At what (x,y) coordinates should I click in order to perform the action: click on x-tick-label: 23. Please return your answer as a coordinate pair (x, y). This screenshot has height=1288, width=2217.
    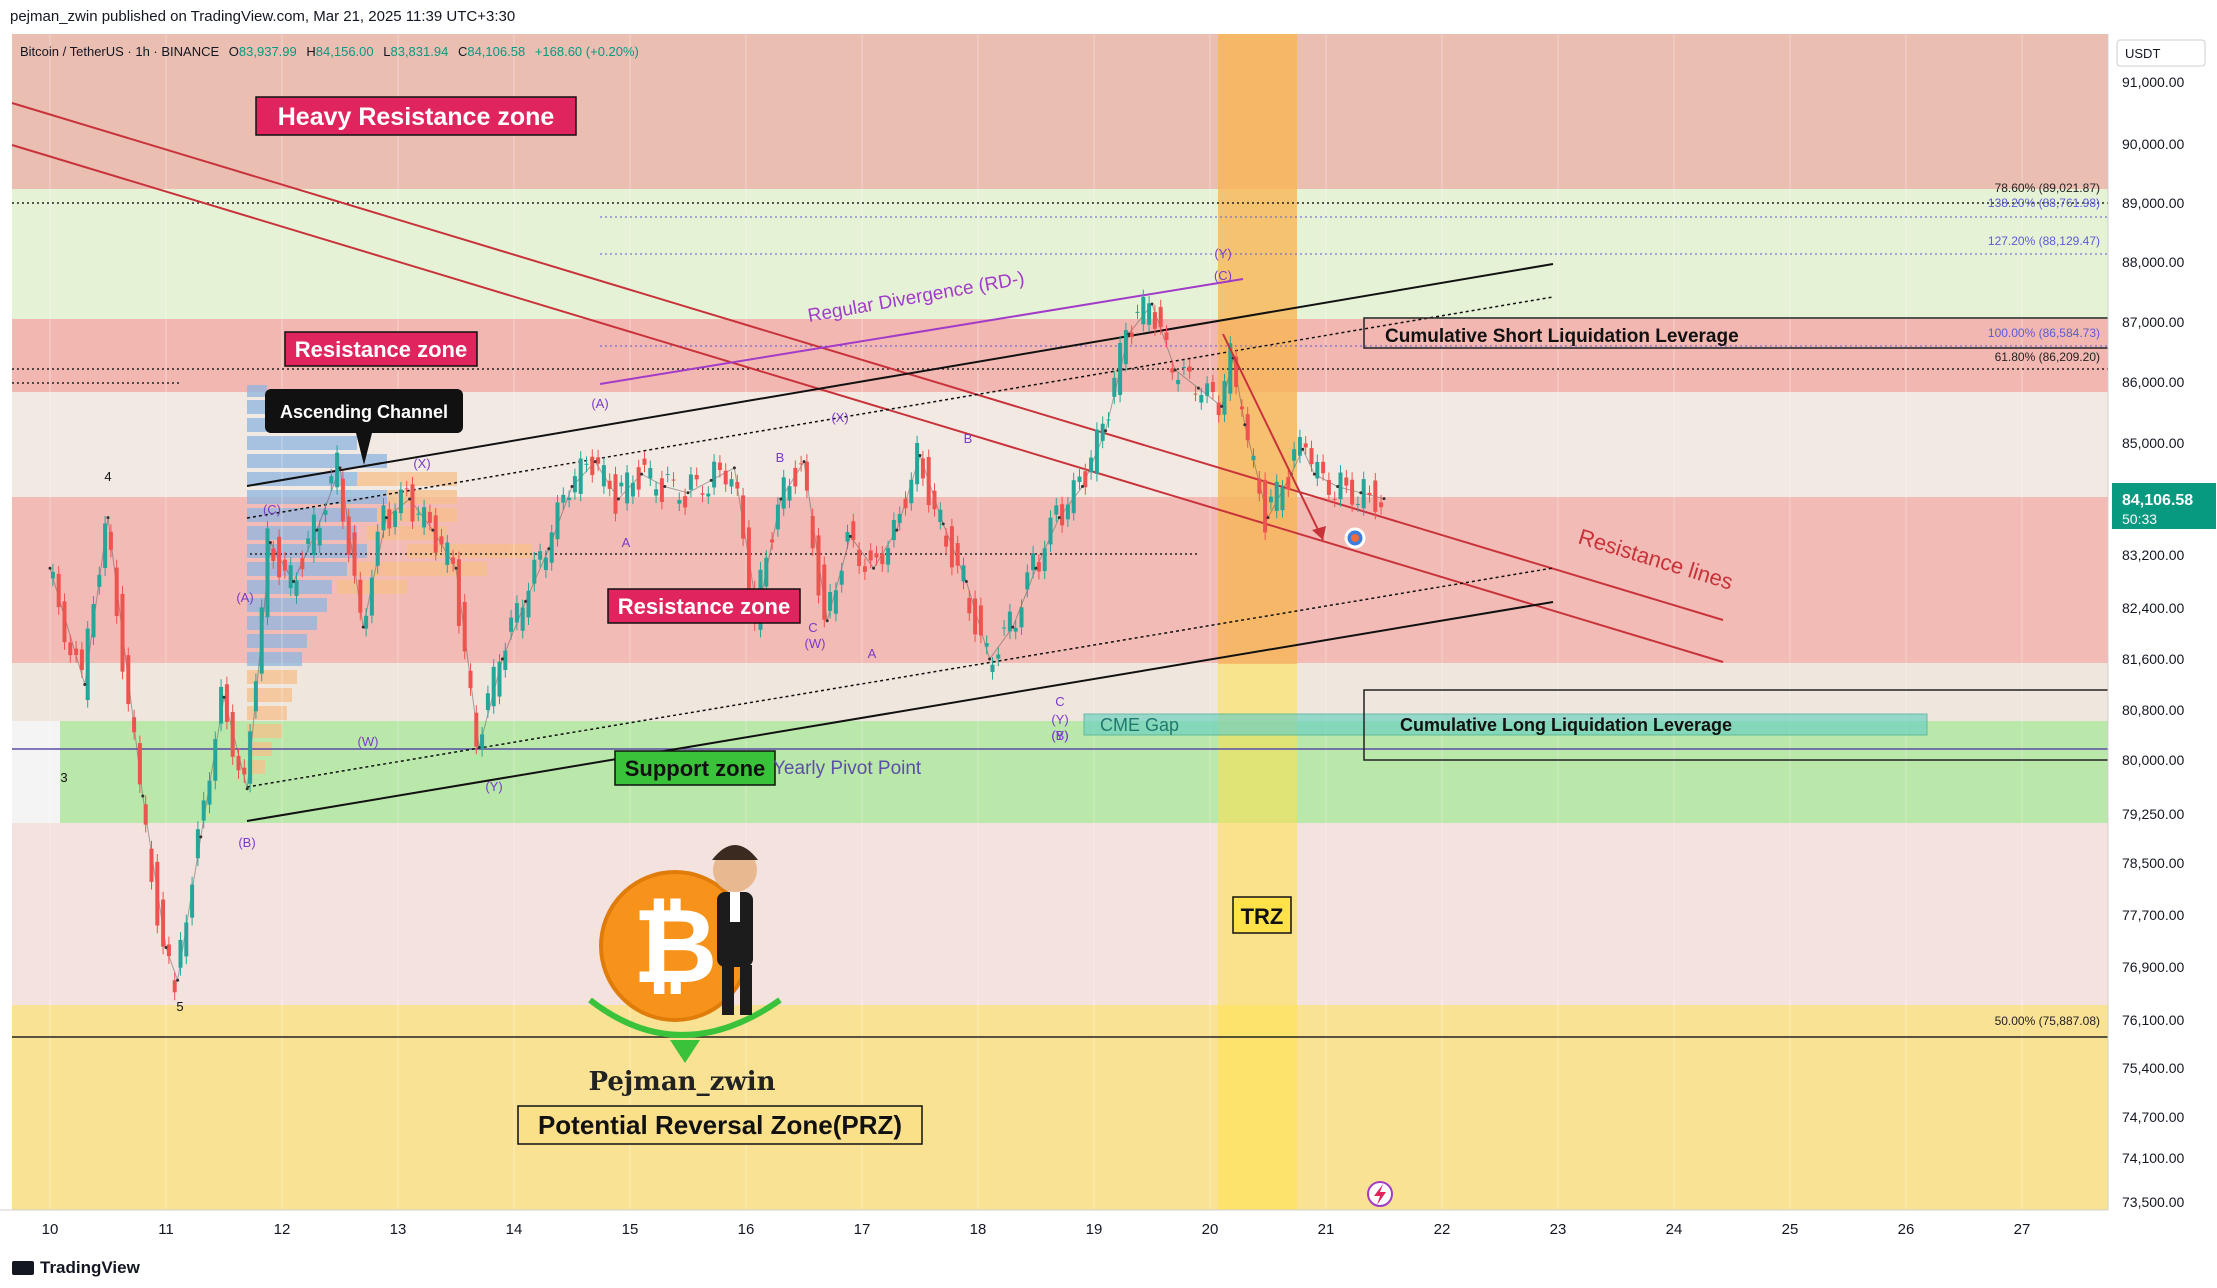
    Looking at the image, I should click on (1558, 1229).